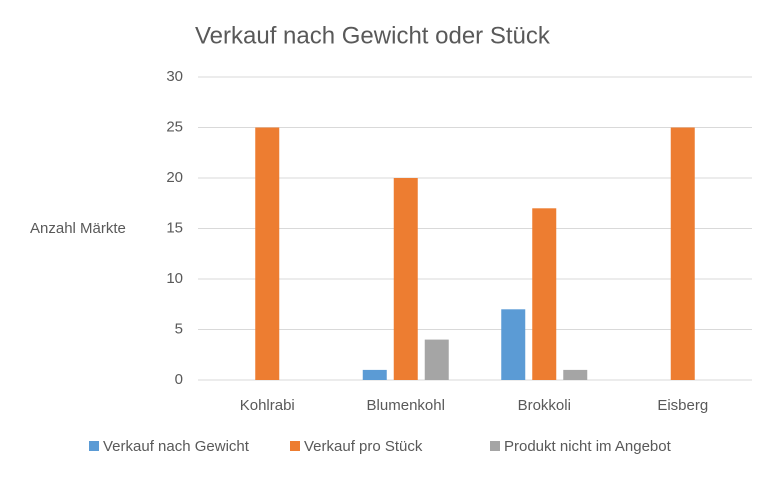 The width and height of the screenshot is (780, 477). What do you see at coordinates (176, 446) in the screenshot?
I see `legend-label: Verkauf nach Gewicht` at bounding box center [176, 446].